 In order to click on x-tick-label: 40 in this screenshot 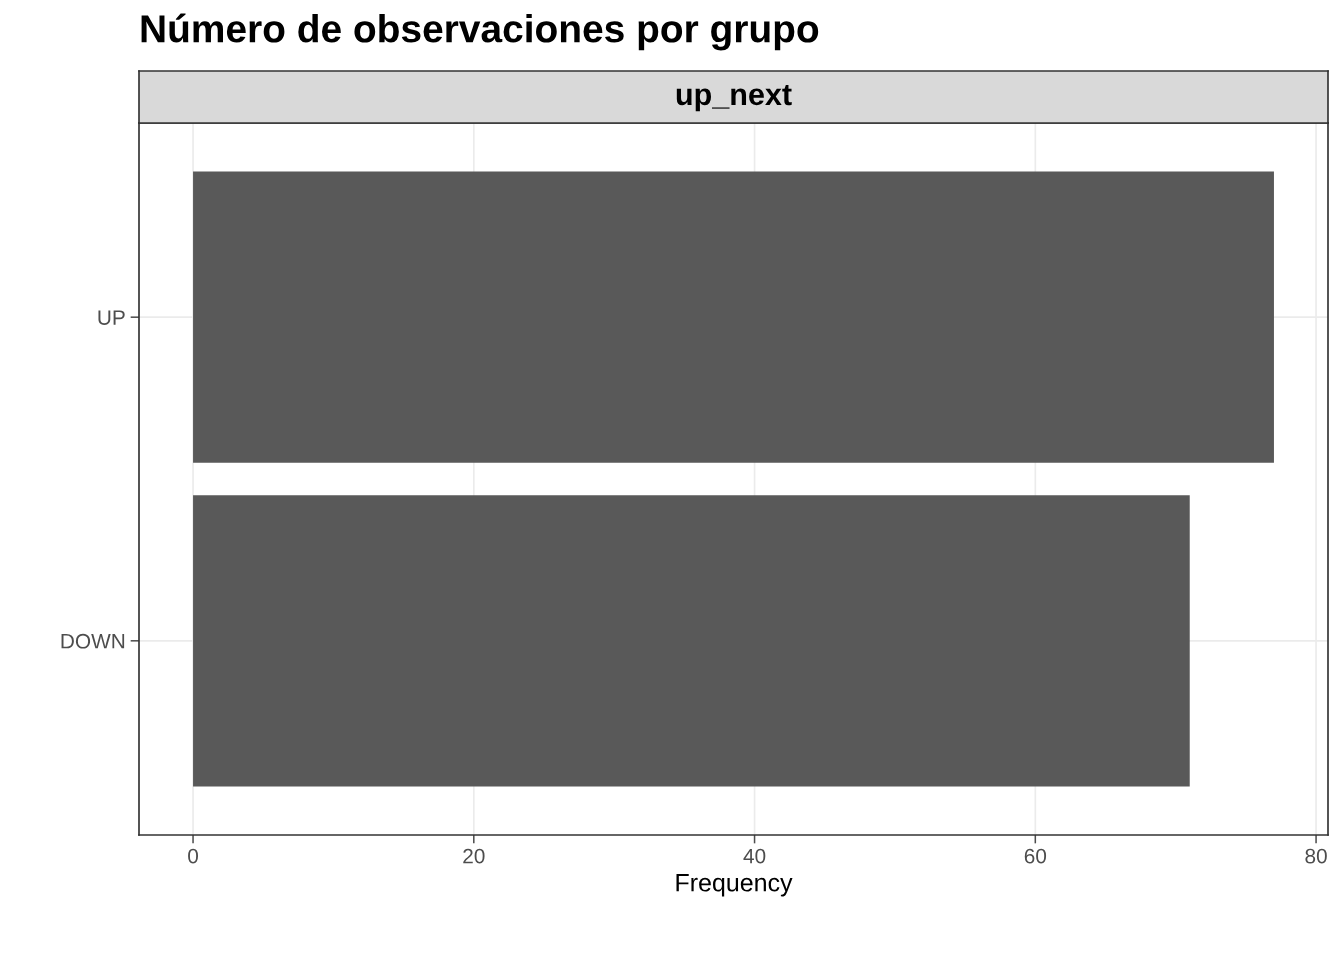, I will do `click(754, 856)`.